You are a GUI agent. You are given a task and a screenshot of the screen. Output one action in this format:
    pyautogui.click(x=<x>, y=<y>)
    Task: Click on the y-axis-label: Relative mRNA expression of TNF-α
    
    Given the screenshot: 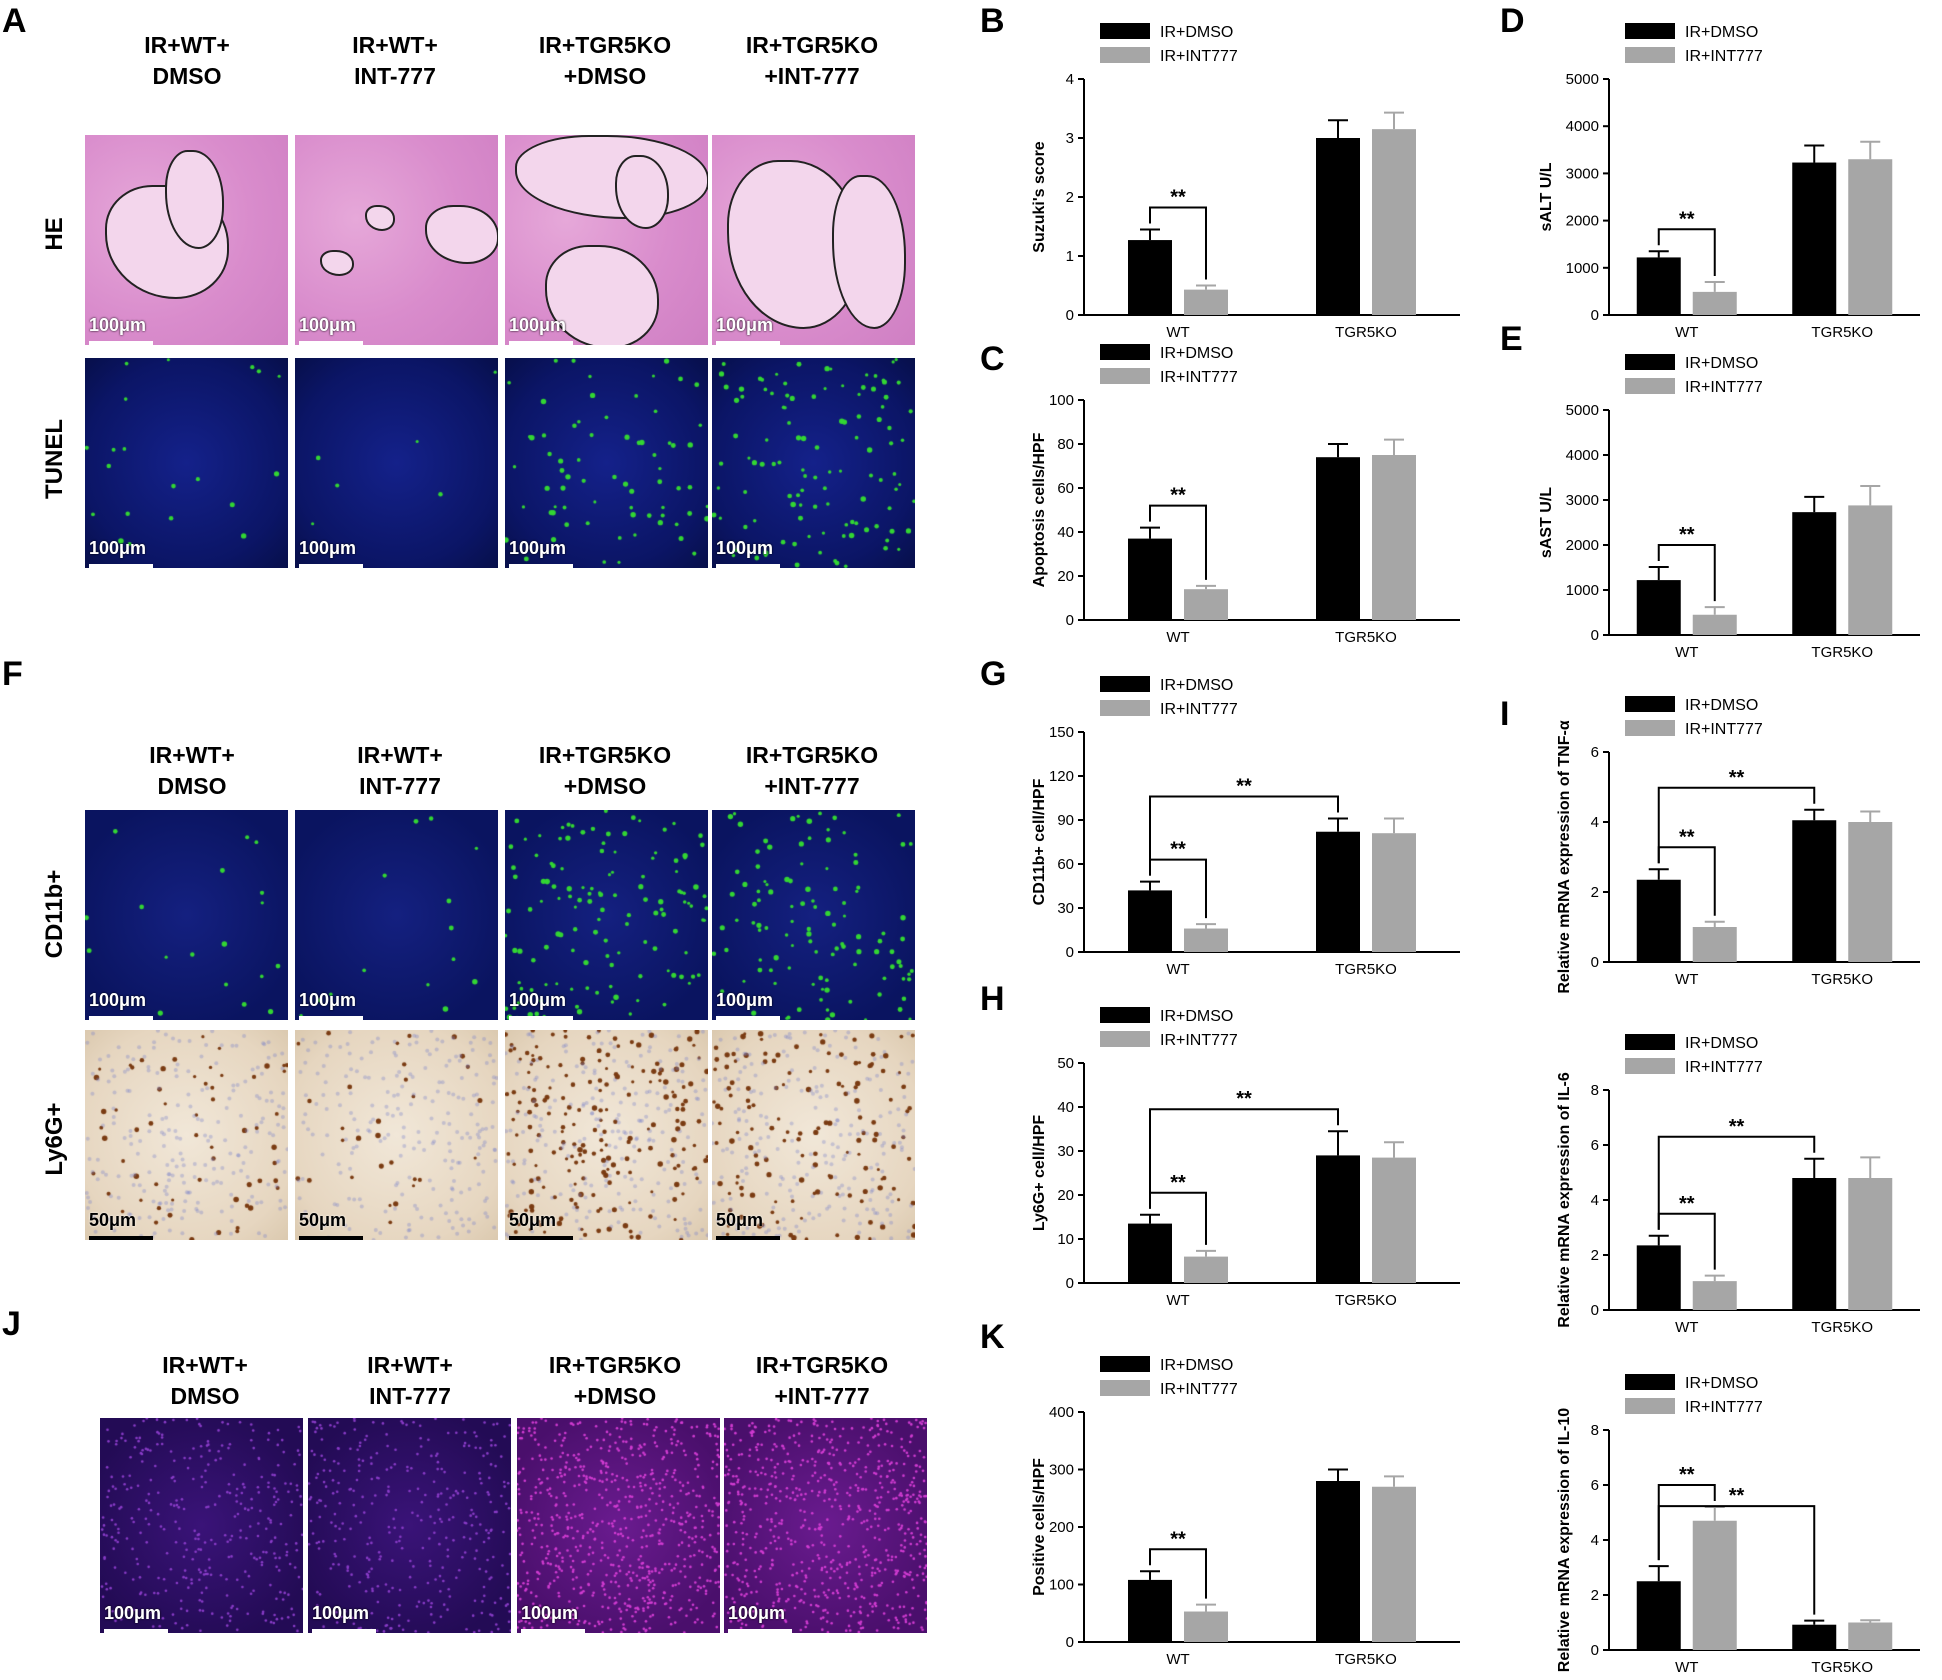 What is the action you would take?
    pyautogui.click(x=1564, y=856)
    